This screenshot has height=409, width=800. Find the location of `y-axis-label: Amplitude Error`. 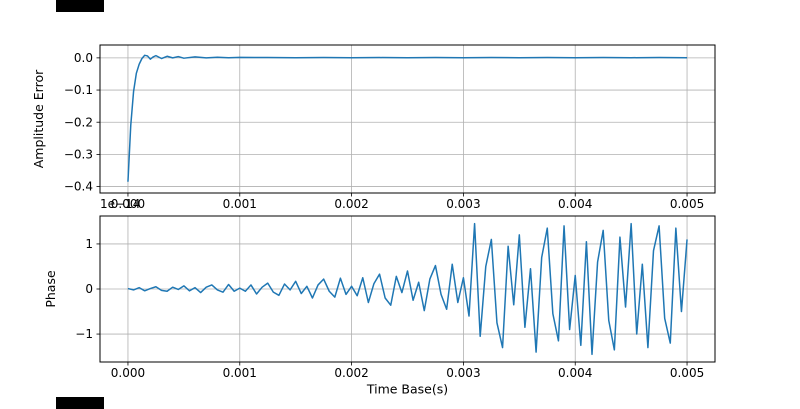

y-axis-label: Amplitude Error is located at coordinates (38, 118).